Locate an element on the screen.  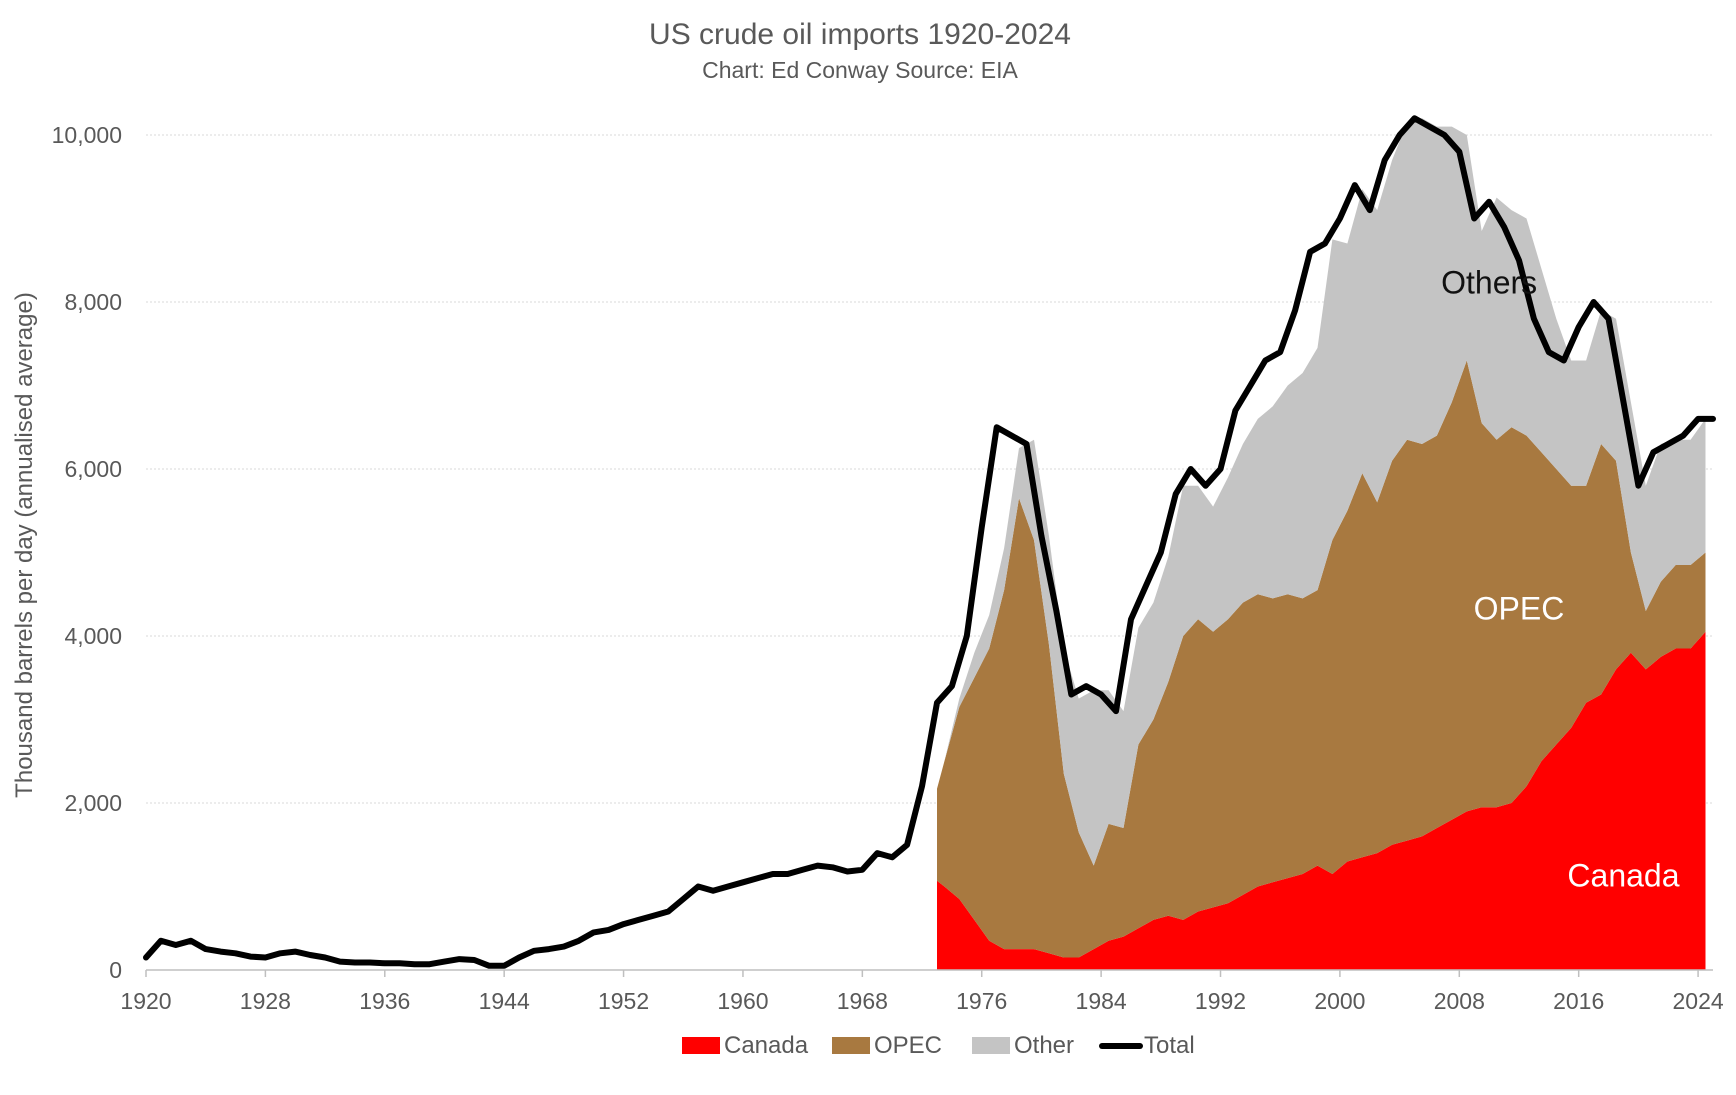
x-tick-label: 2024 is located at coordinates (1697, 1001).